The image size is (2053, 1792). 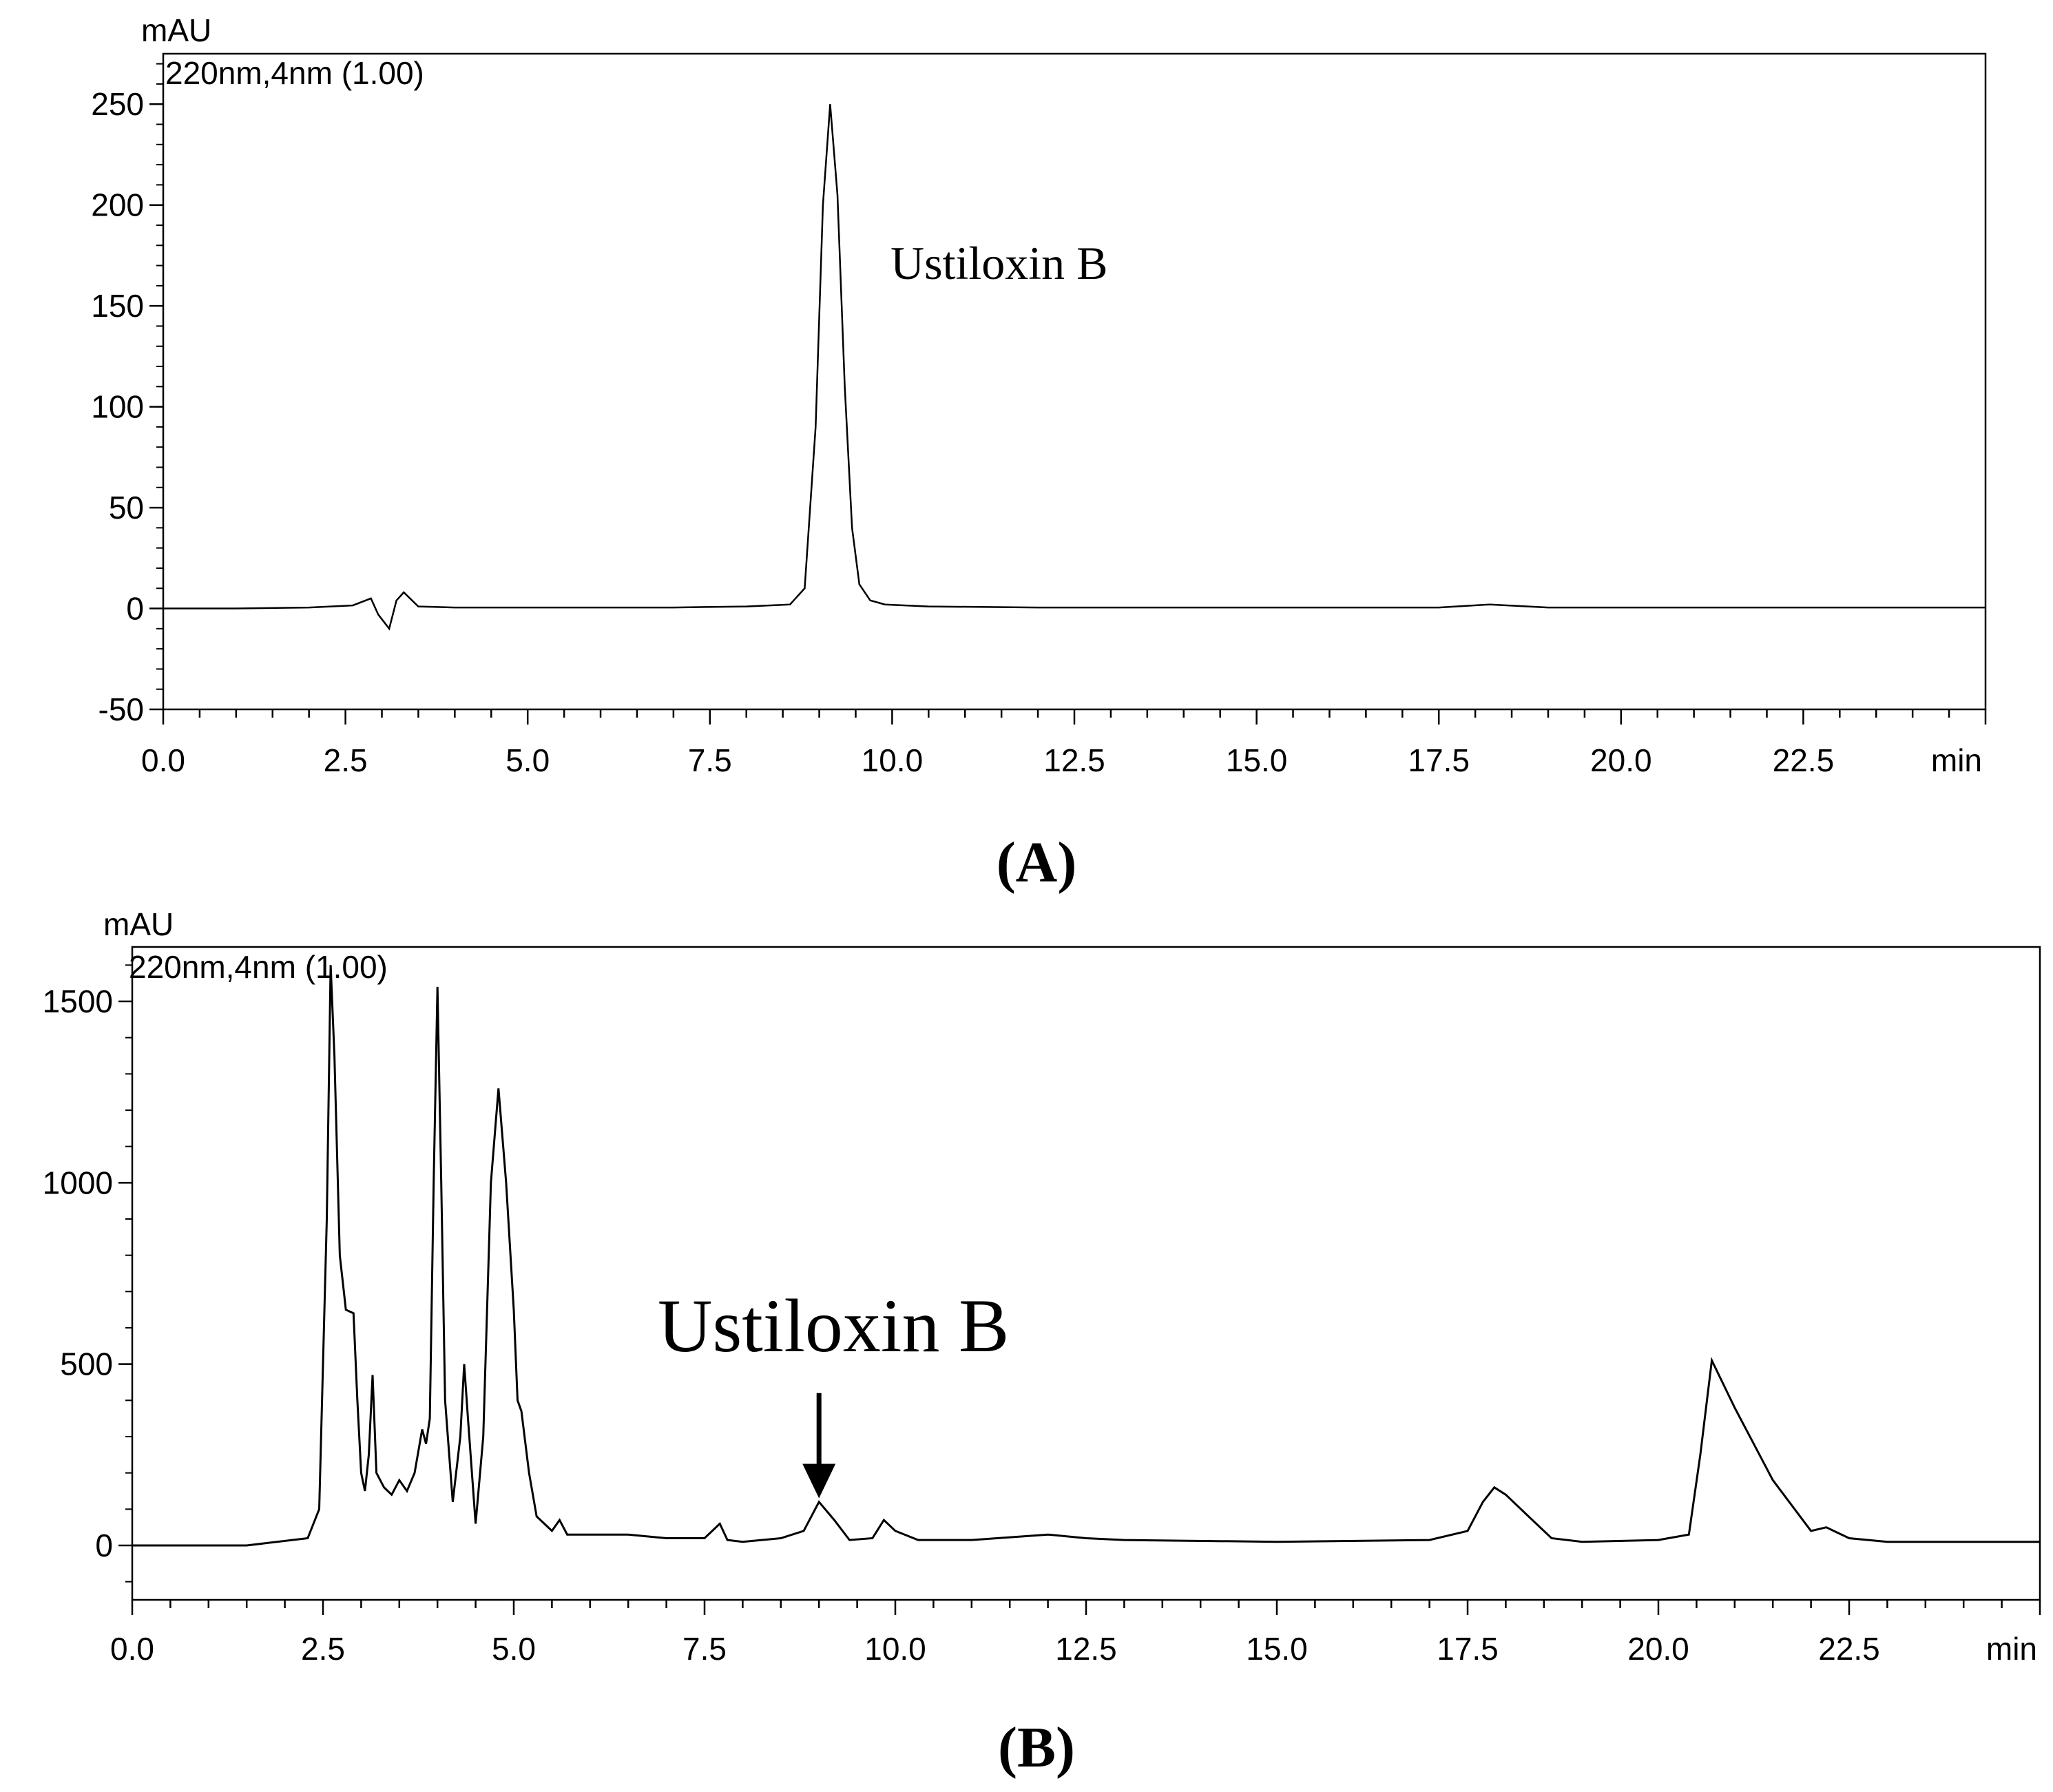 What do you see at coordinates (86, 1364) in the screenshot?
I see `y-tick-label: 500` at bounding box center [86, 1364].